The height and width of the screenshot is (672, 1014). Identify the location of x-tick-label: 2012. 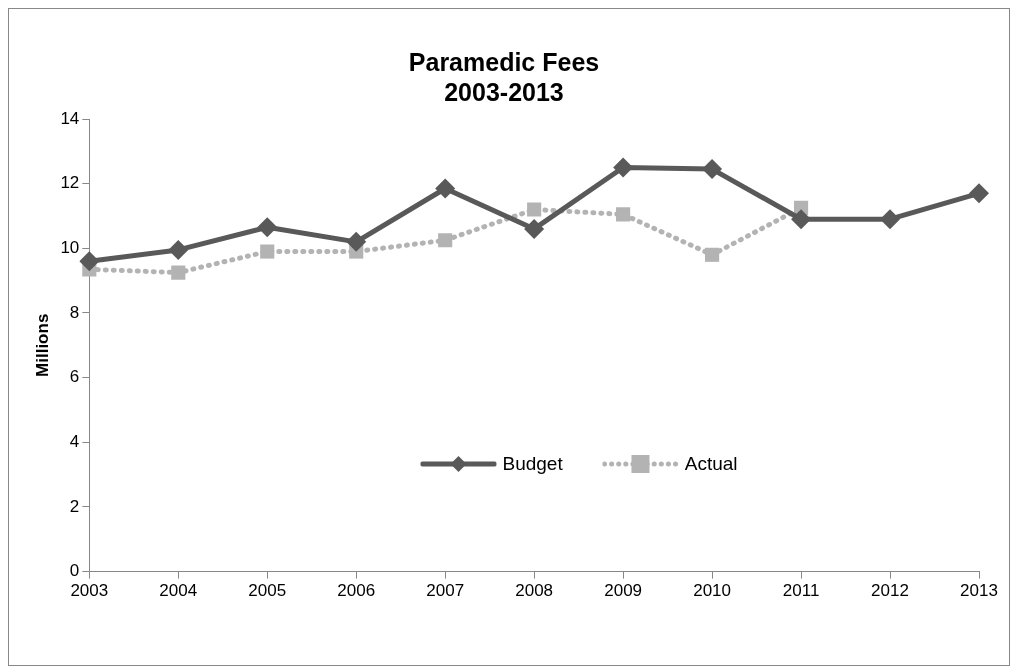
(890, 591).